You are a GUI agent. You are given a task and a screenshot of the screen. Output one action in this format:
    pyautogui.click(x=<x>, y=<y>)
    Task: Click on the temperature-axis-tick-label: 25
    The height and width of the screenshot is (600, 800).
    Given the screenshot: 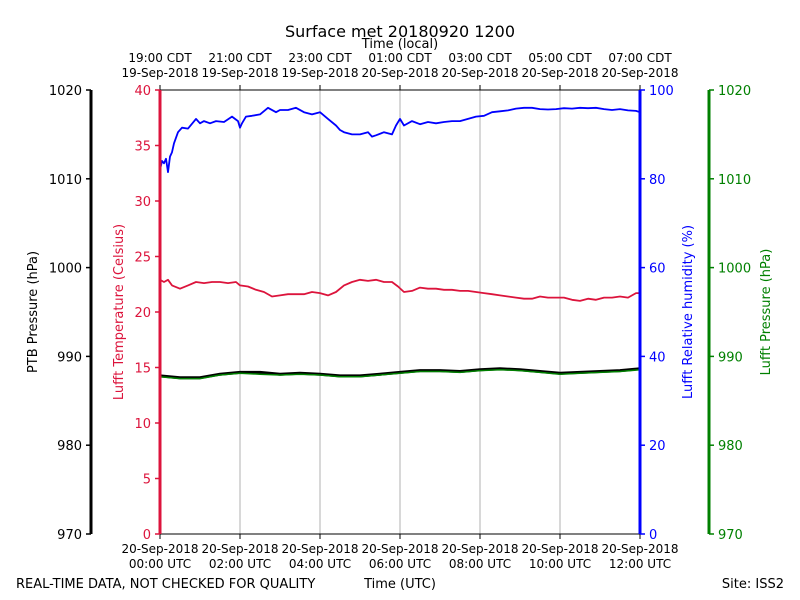 What is the action you would take?
    pyautogui.click(x=142, y=258)
    